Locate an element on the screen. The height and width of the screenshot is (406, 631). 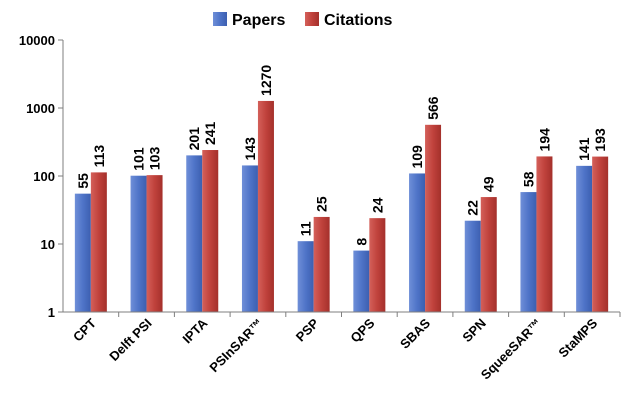
x-tick-label: PSP is located at coordinates (307, 329).